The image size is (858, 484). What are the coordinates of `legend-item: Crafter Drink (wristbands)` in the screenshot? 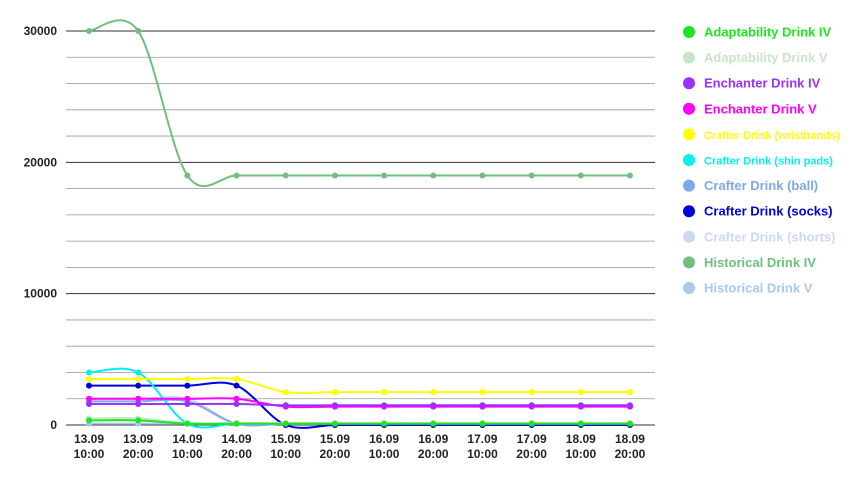 It's located at (761, 135).